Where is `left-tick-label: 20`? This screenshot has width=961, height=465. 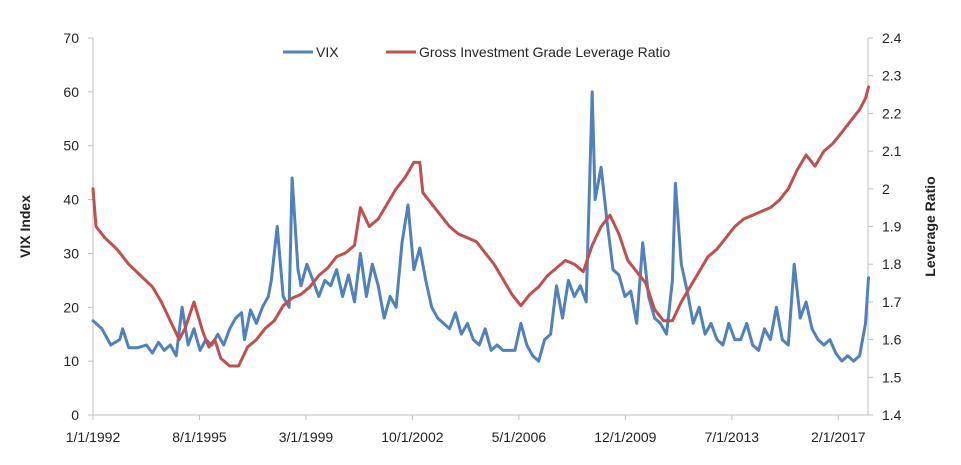 left-tick-label: 20 is located at coordinates (71, 307).